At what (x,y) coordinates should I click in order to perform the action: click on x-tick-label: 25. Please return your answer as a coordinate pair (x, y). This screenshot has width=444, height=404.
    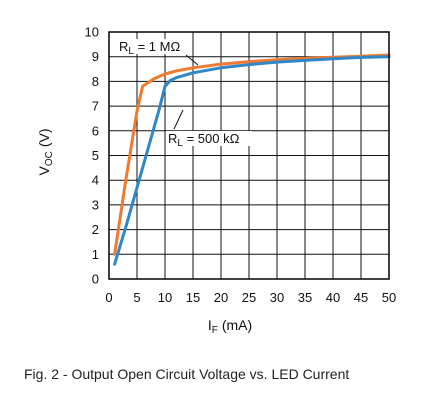
    Looking at the image, I should click on (249, 297).